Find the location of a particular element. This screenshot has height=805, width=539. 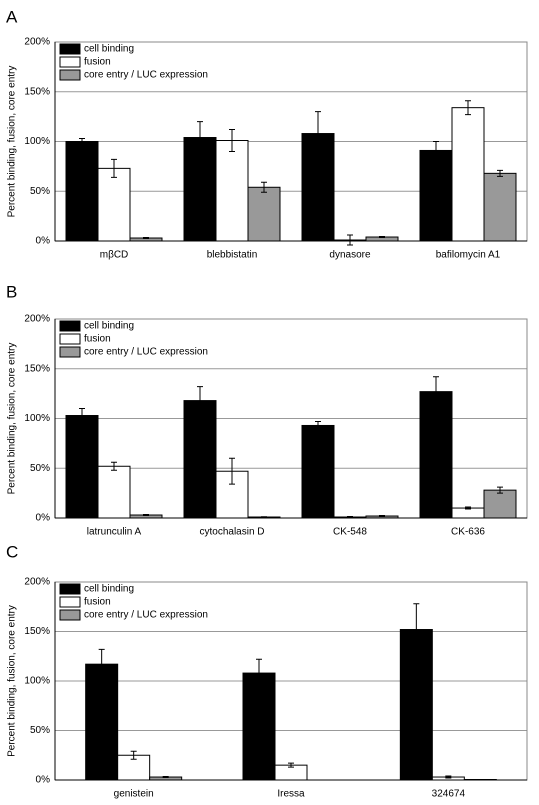

x-tick-label: 324674 is located at coordinates (449, 794).